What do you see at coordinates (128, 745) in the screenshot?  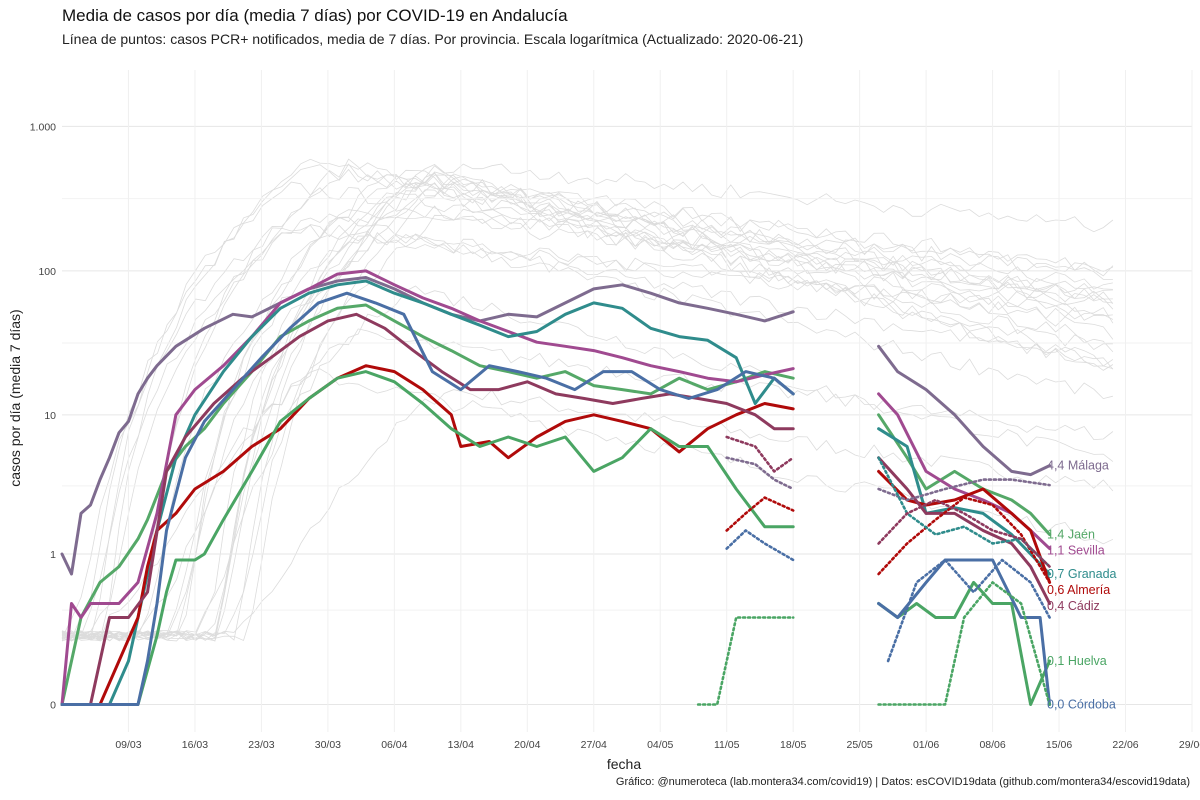 I see `x-tick-label: 09/03` at bounding box center [128, 745].